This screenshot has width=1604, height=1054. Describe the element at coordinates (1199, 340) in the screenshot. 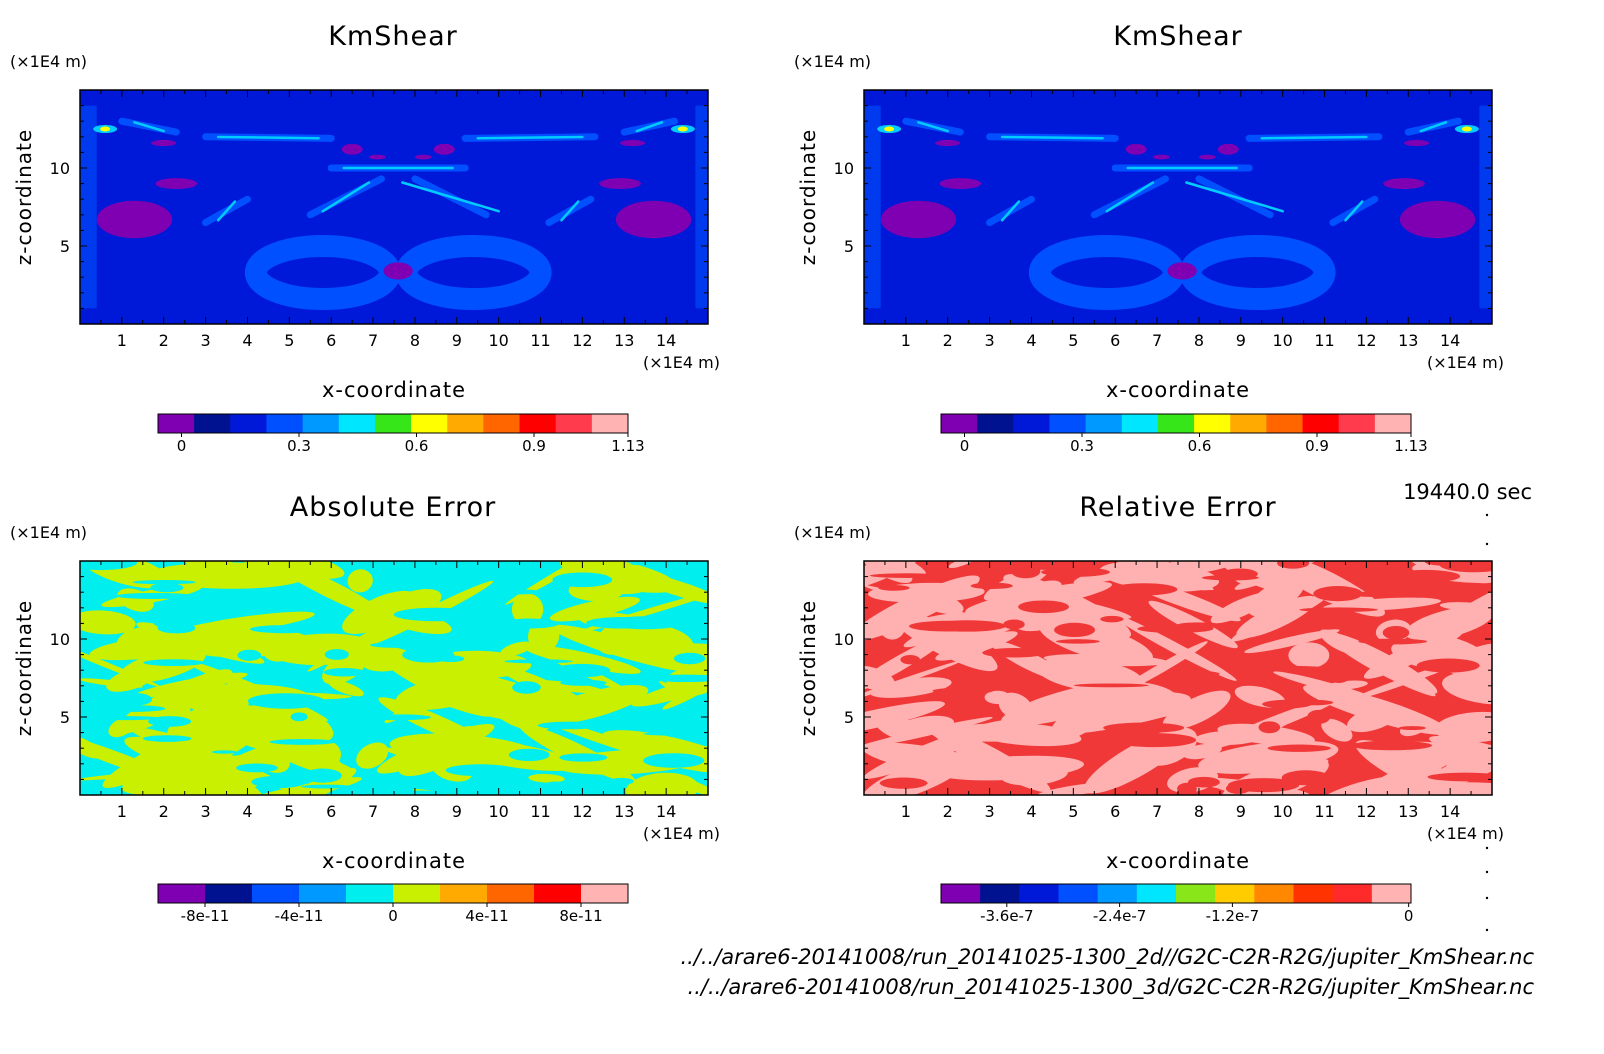

I see `x-tick-label: 8` at that location.